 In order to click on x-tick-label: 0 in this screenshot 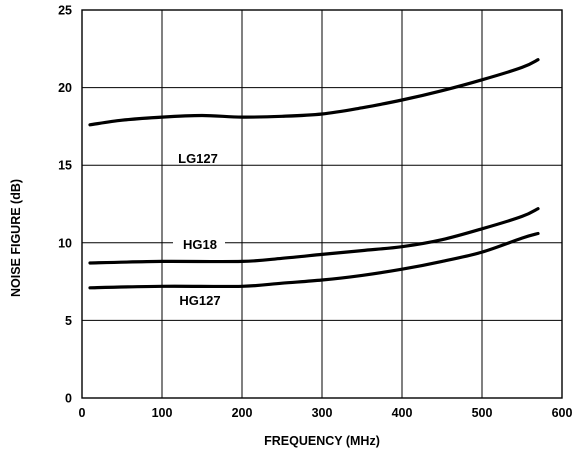, I will do `click(82, 413)`.